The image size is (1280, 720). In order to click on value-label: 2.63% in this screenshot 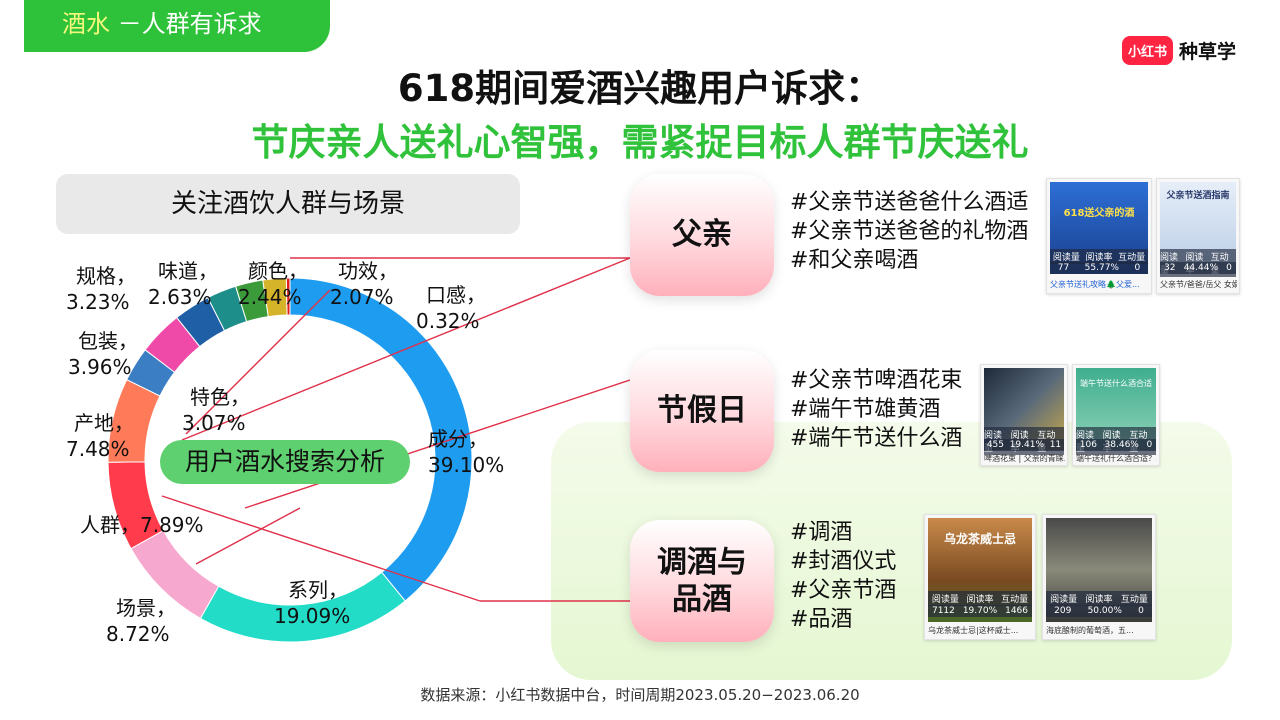, I will do `click(180, 297)`.